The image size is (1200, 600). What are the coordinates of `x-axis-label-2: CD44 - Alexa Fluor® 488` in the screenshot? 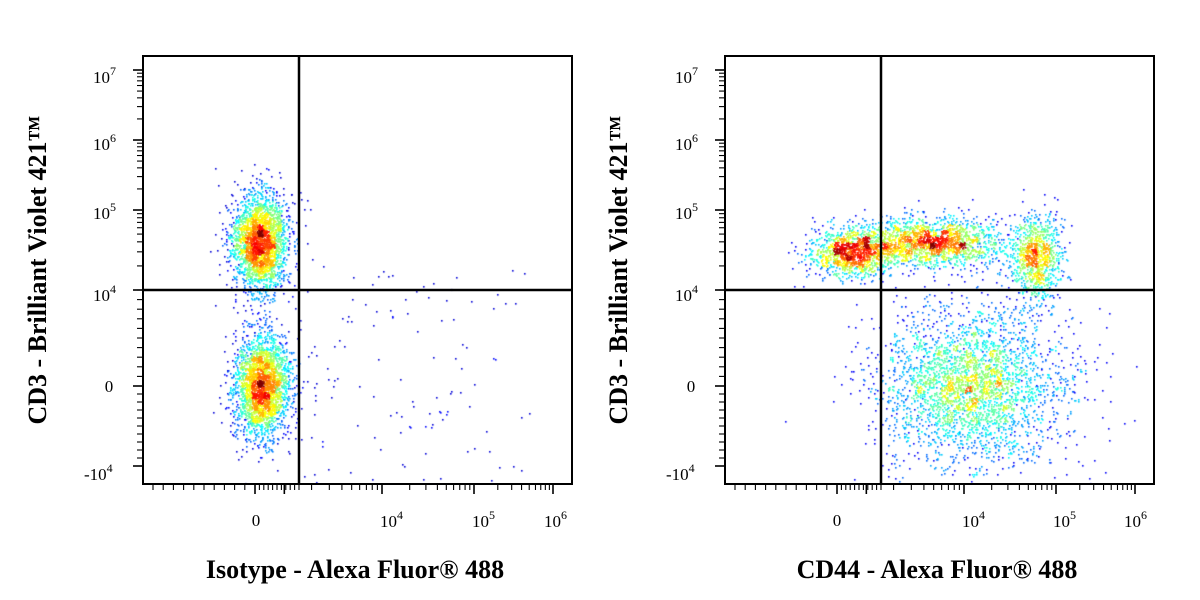 It's located at (937, 569).